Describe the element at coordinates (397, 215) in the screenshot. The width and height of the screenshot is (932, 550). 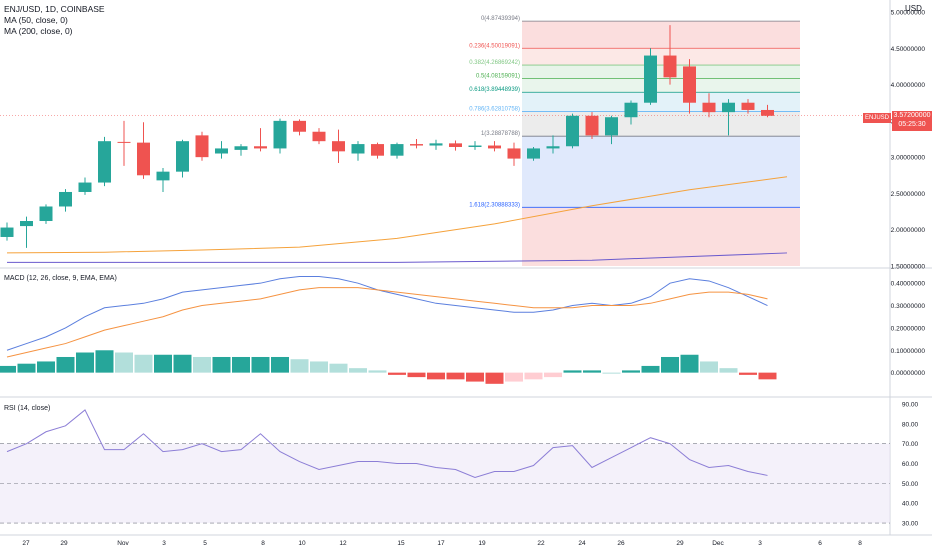
I see `ma50-line` at that location.